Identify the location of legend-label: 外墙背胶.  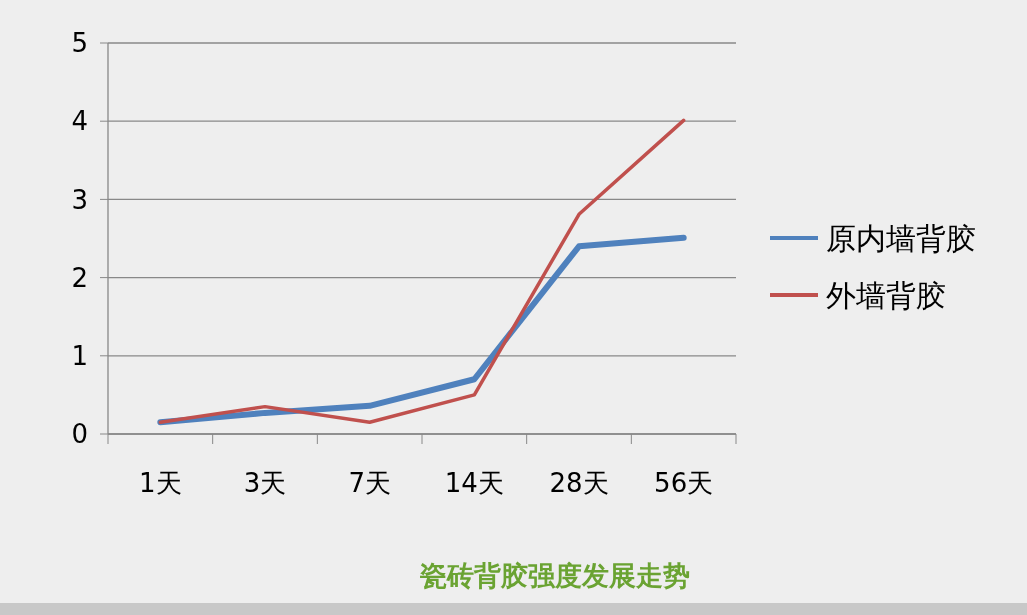
(886, 295).